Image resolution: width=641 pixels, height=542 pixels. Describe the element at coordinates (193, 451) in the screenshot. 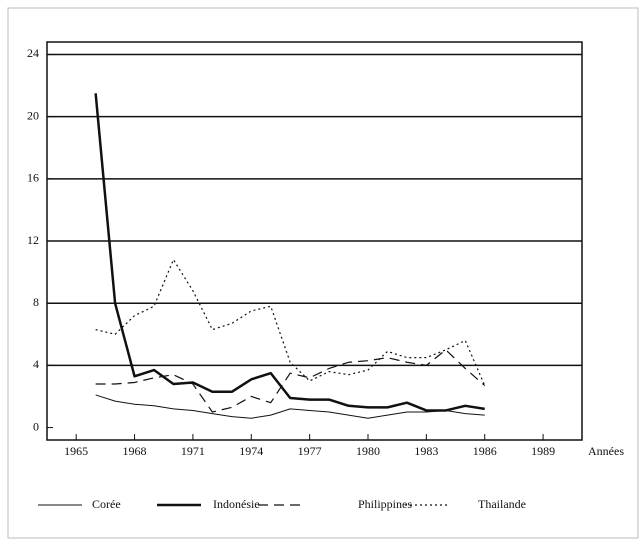

I see `x-tick-label: 1971` at that location.